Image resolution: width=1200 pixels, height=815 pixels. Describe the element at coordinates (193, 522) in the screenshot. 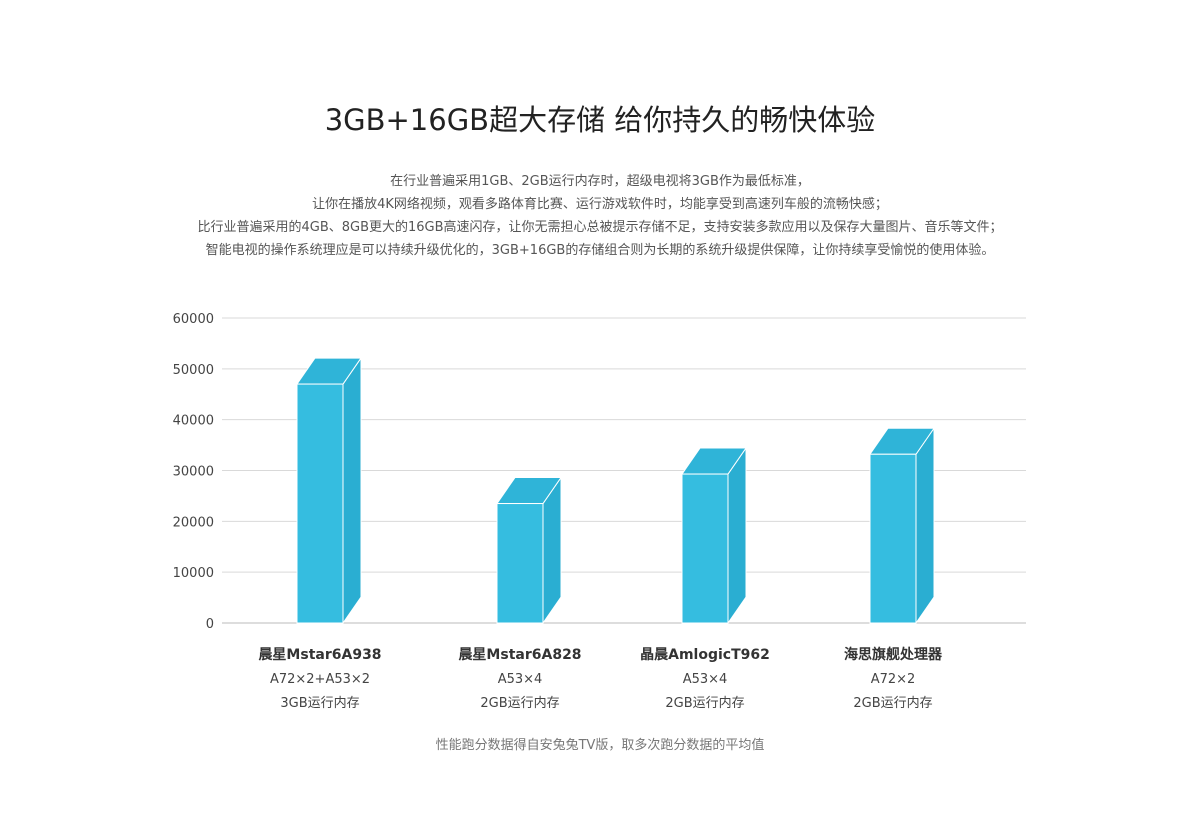

I see `y-tick-label: 20000` at that location.